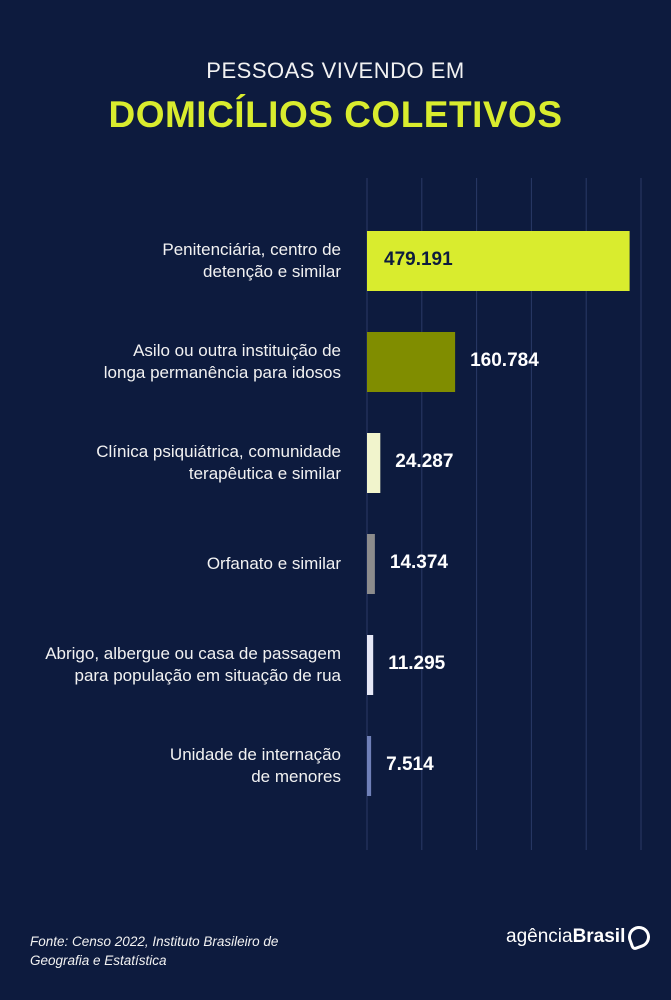 The width and height of the screenshot is (671, 1000). I want to click on chart-title: DOMICÍLIOS COLETIVOS, so click(335, 114).